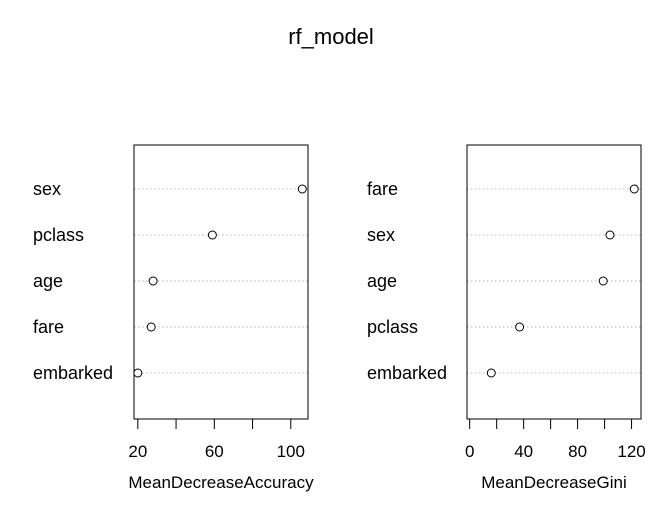 The height and width of the screenshot is (516, 666). Describe the element at coordinates (331, 36) in the screenshot. I see `chart-title: rf_model` at that location.